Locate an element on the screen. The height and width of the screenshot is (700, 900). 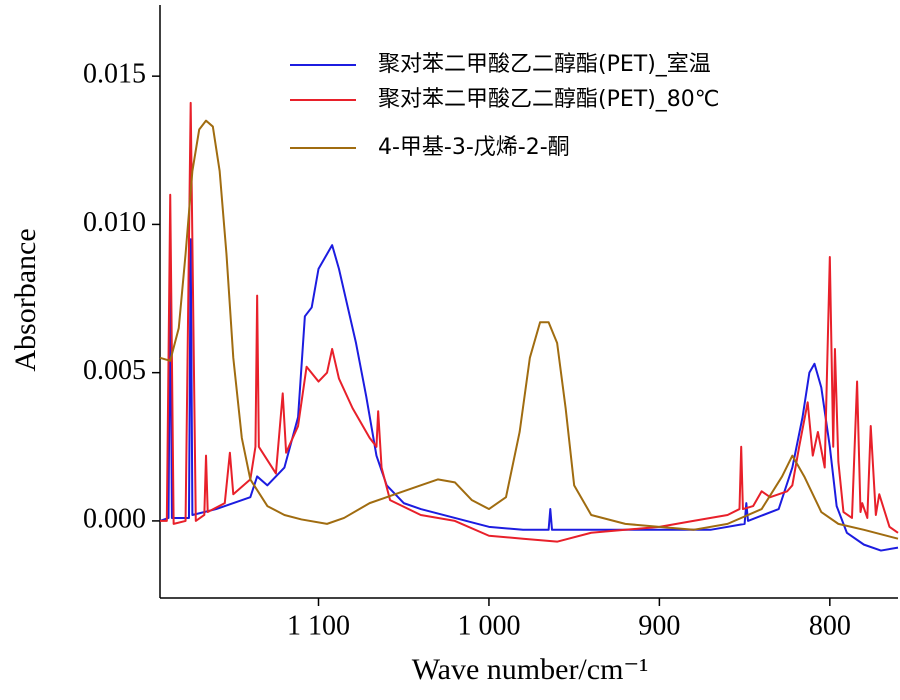
x-tick-label: 800 is located at coordinates (830, 625).